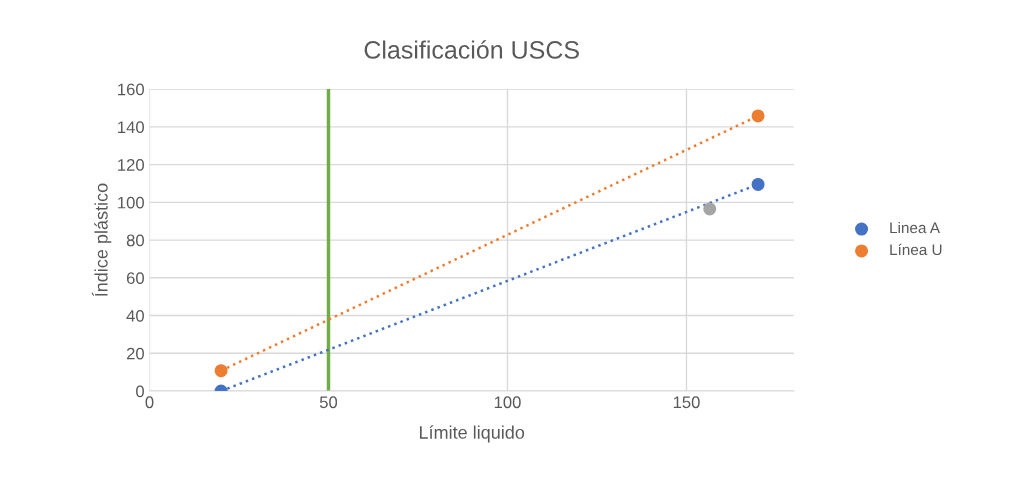 Image resolution: width=1031 pixels, height=495 pixels. Describe the element at coordinates (131, 127) in the screenshot. I see `y-tick-label: 140` at that location.